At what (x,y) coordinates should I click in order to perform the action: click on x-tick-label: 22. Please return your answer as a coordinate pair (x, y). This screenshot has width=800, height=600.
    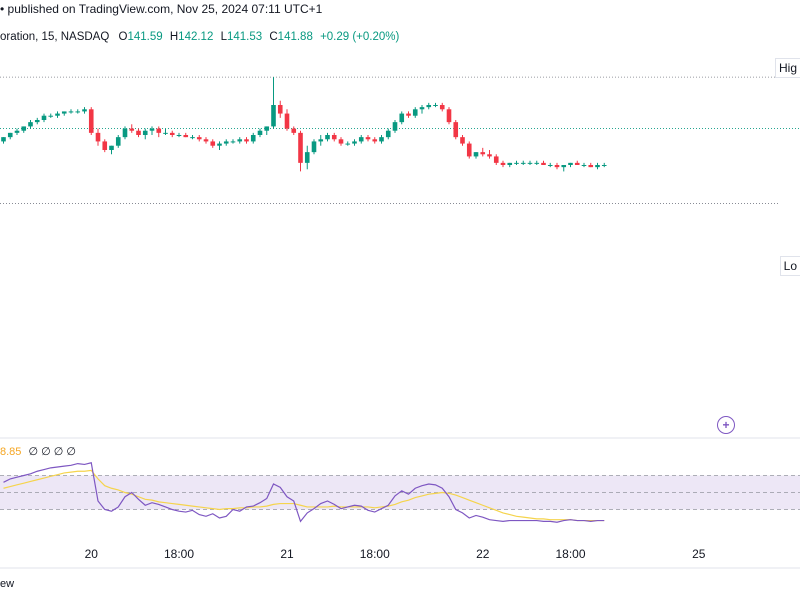
    Looking at the image, I should click on (483, 554).